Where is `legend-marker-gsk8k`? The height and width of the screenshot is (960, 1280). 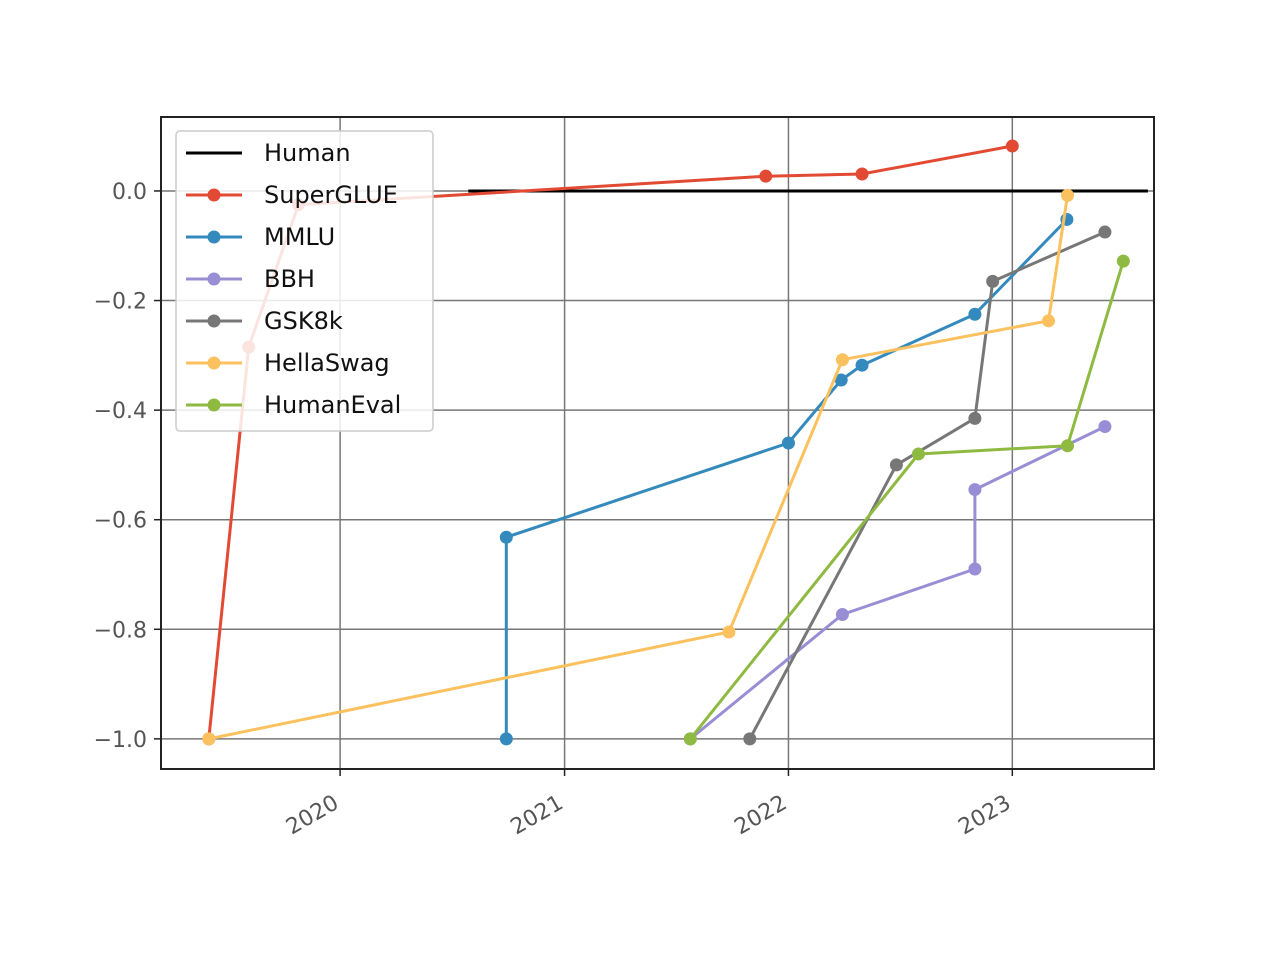
legend-marker-gsk8k is located at coordinates (214, 321).